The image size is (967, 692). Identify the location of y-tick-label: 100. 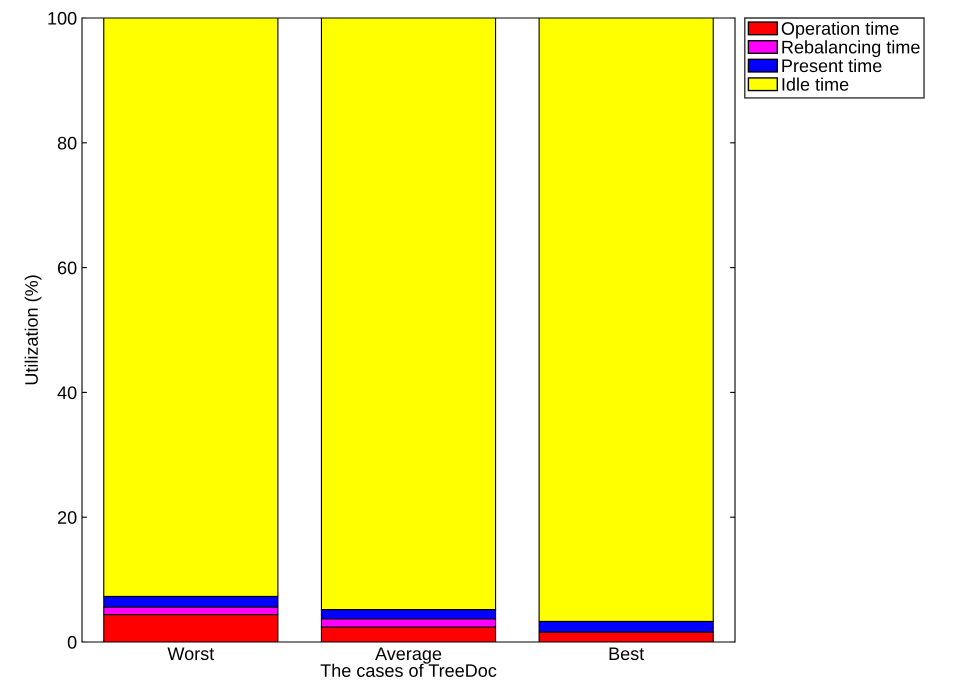
(62, 18).